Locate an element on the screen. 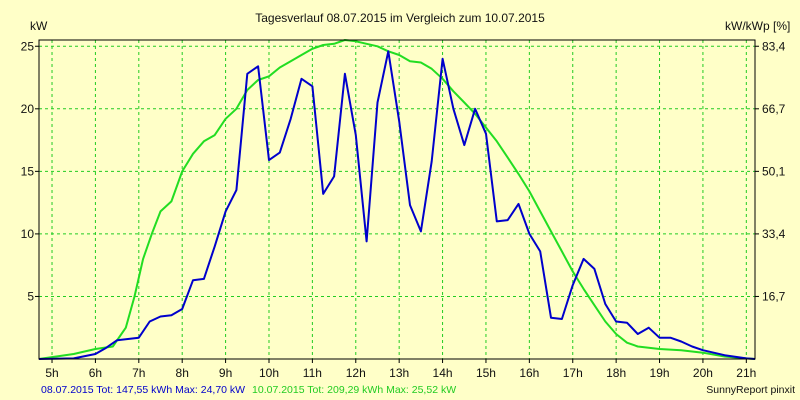 The image size is (800, 400). y-ticks-left: 5 10 15 20 25 is located at coordinates (30, 171).